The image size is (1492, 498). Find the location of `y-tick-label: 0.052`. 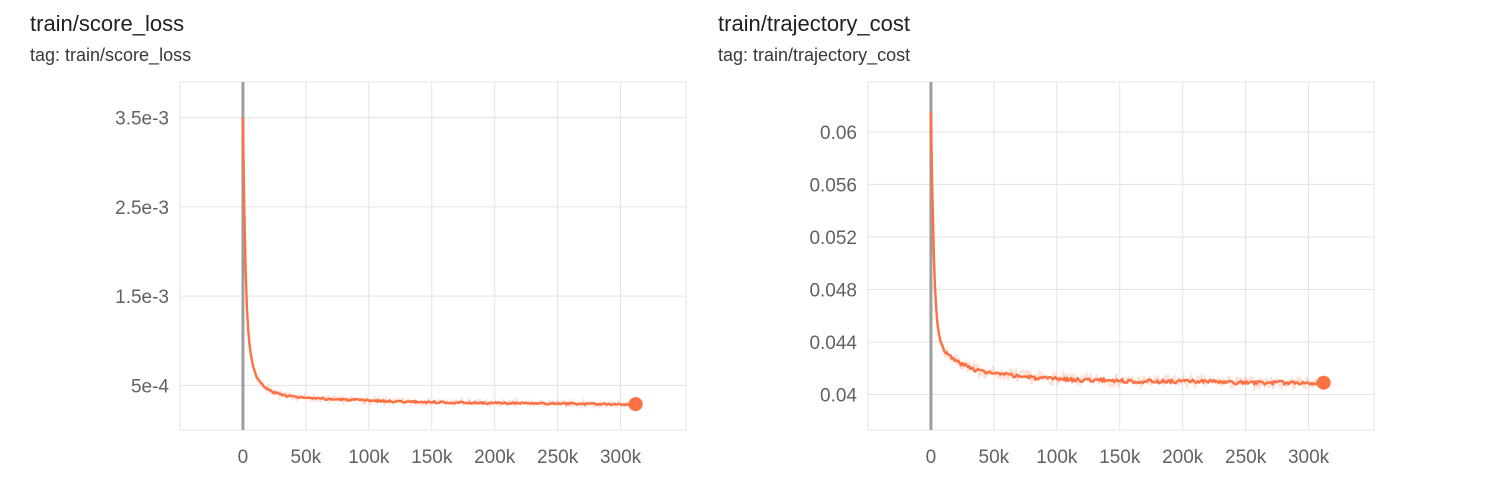

y-tick-label: 0.052 is located at coordinates (833, 238).